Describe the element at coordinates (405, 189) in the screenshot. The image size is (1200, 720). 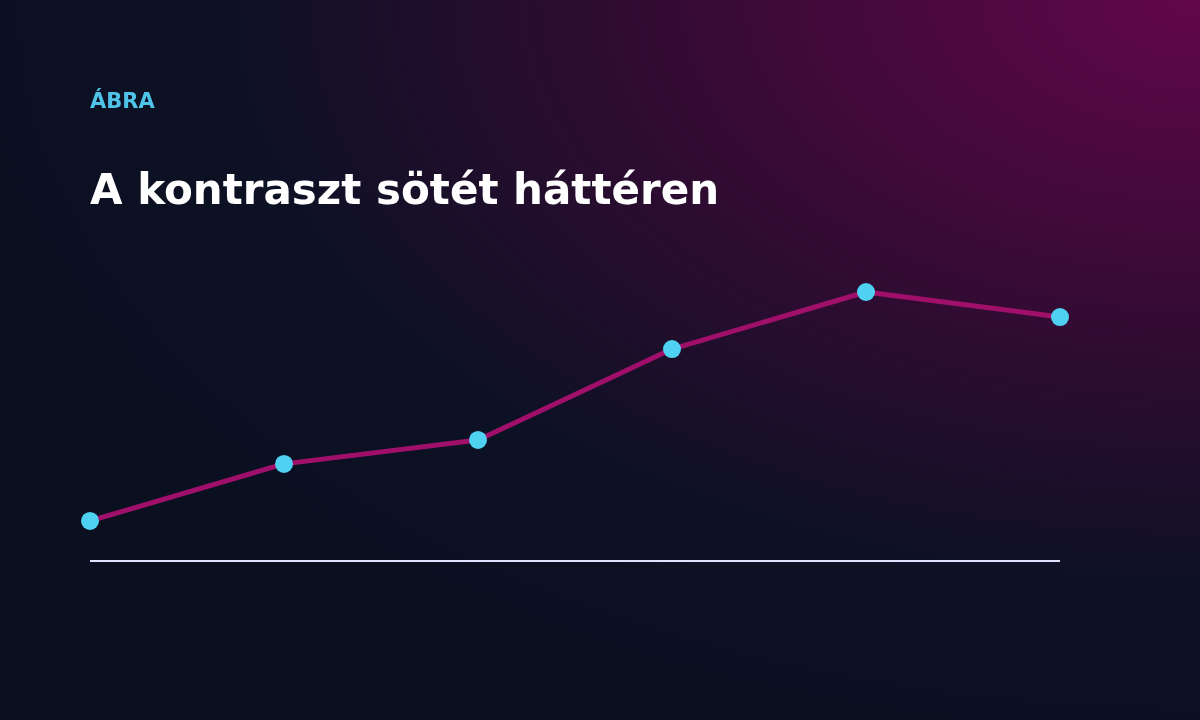
I see `chart-title: A kontraszt sötét háttéren` at that location.